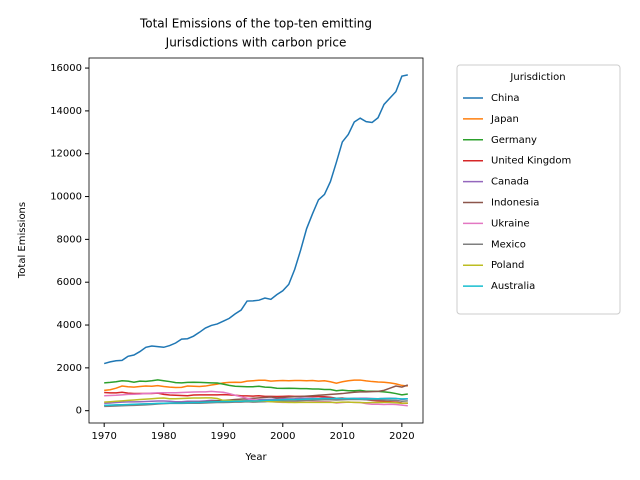 The height and width of the screenshot is (480, 640). Describe the element at coordinates (103, 436) in the screenshot. I see `x-tick-label: 1970` at that location.